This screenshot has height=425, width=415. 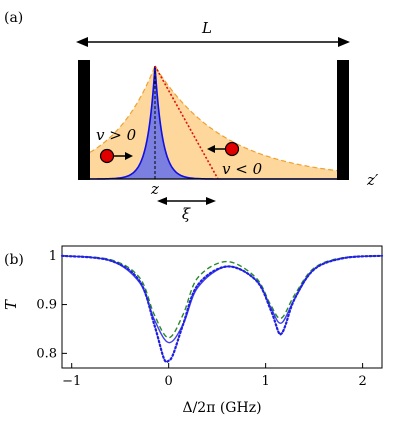 What do you see at coordinates (186, 201) in the screenshot?
I see `width-arrow` at bounding box center [186, 201].